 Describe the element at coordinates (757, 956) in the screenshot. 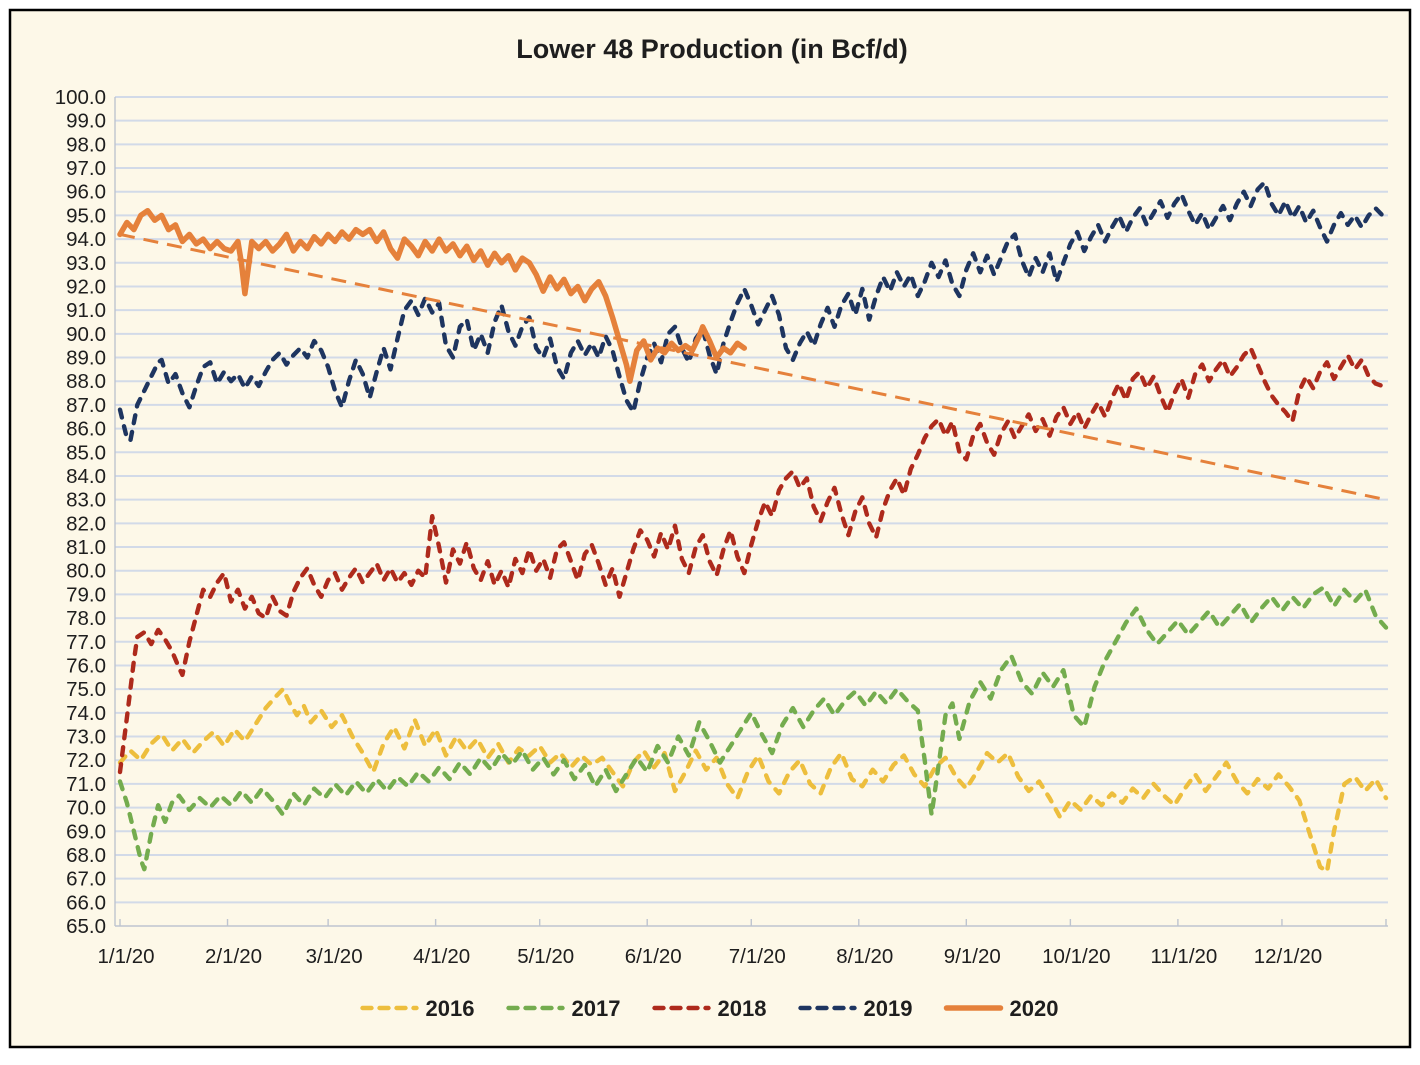

I see `x-tick-label: 7/1/20` at that location.